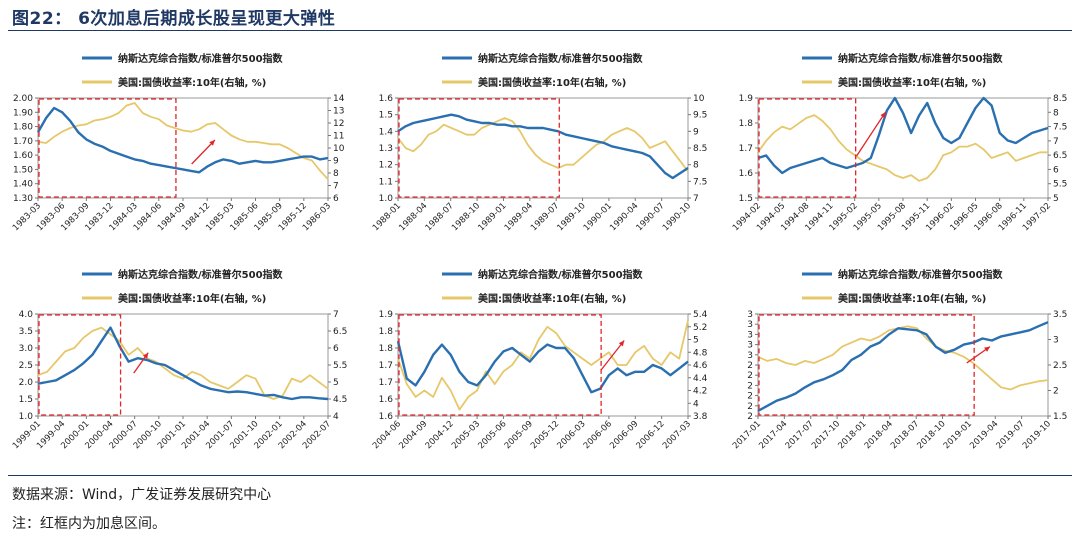  I want to click on right-axis-tick-label: 1.5, so click(1060, 417).